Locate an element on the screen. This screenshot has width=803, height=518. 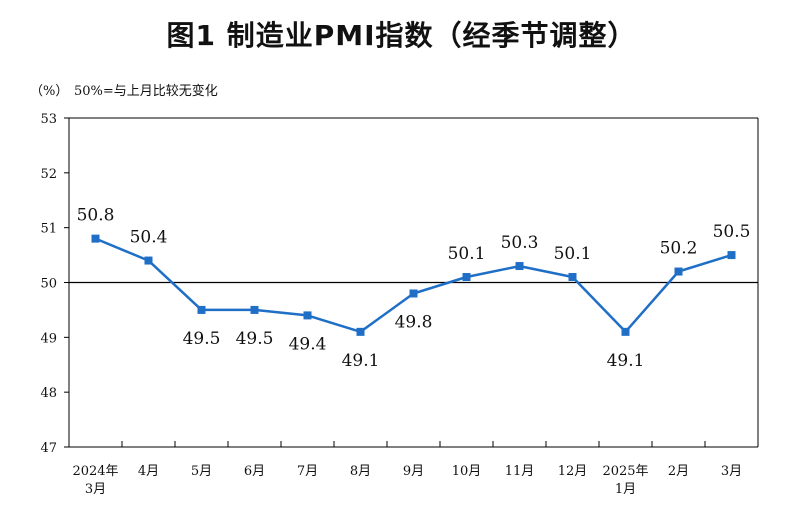
data-label: 49.8 is located at coordinates (414, 322).